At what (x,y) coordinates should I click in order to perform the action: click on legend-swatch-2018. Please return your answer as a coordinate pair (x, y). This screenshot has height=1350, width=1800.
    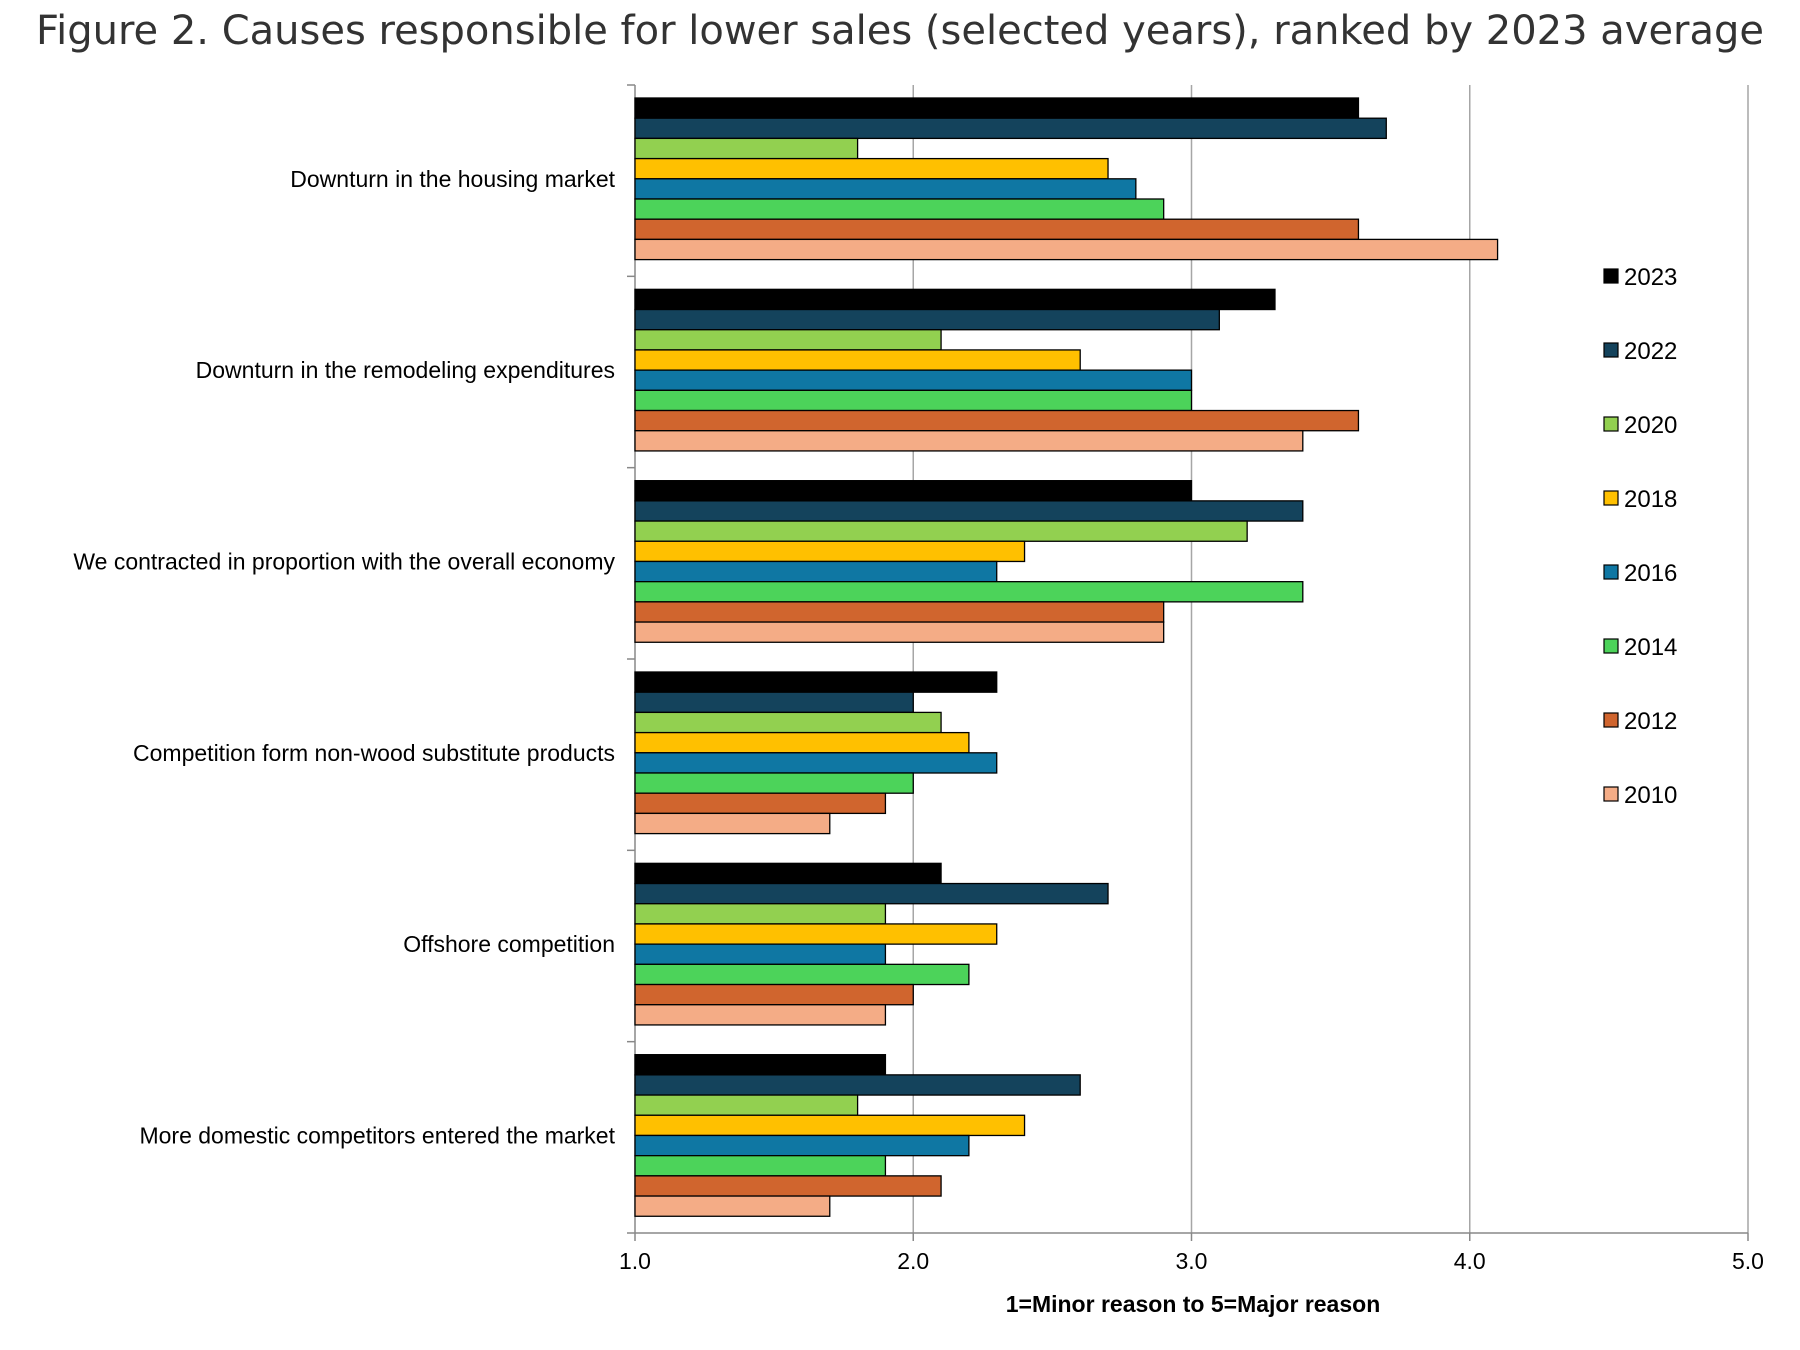
    Looking at the image, I should click on (1611, 498).